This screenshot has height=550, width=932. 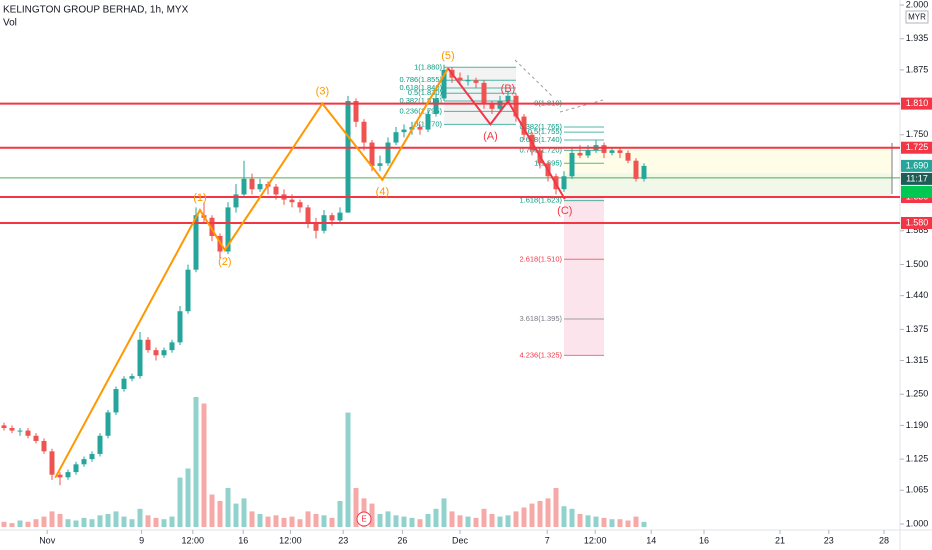 I want to click on event-label: E, so click(x=363, y=519).